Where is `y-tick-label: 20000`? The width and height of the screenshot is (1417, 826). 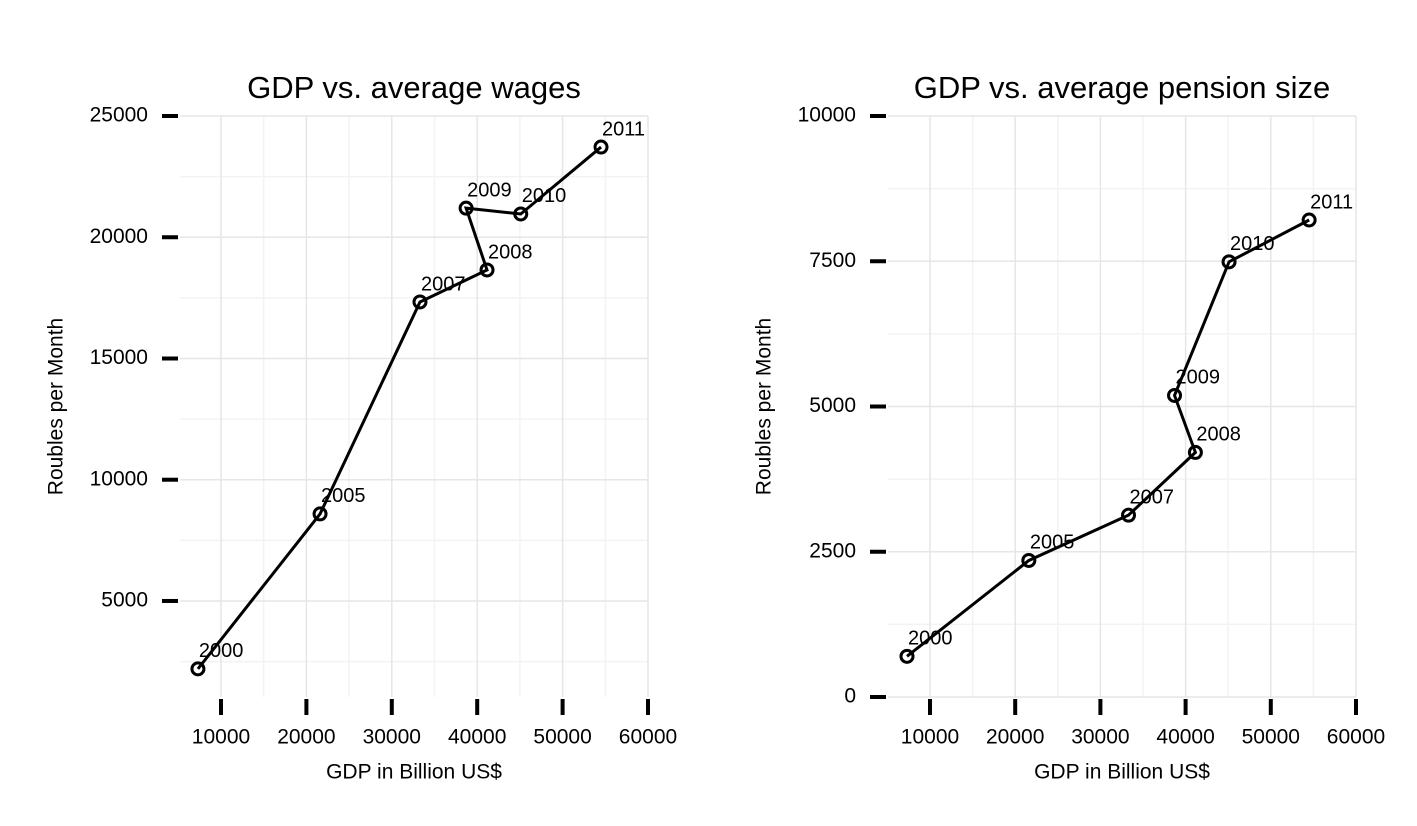 y-tick-label: 20000 is located at coordinates (119, 236).